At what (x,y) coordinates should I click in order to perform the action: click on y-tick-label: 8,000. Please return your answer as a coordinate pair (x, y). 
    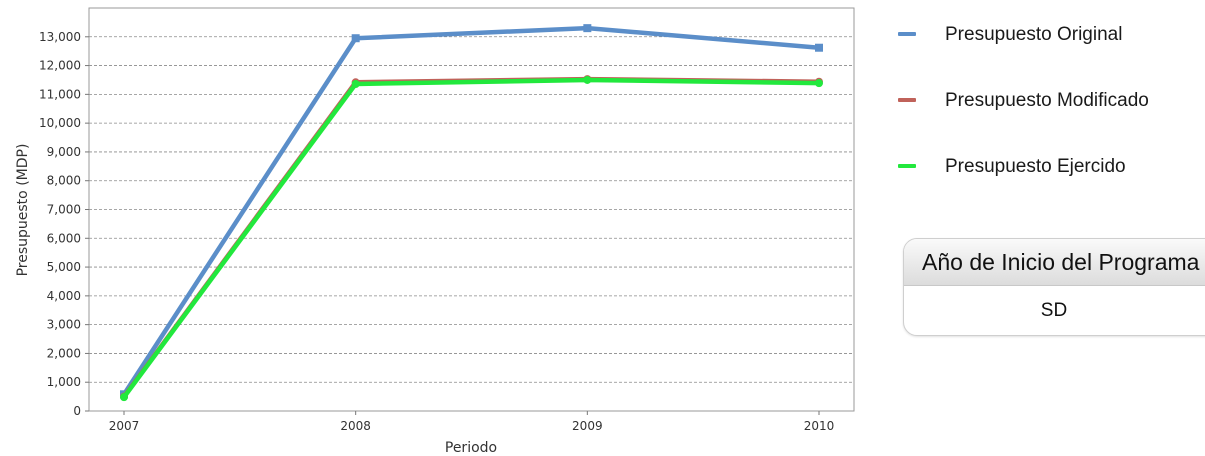
    Looking at the image, I should click on (64, 181).